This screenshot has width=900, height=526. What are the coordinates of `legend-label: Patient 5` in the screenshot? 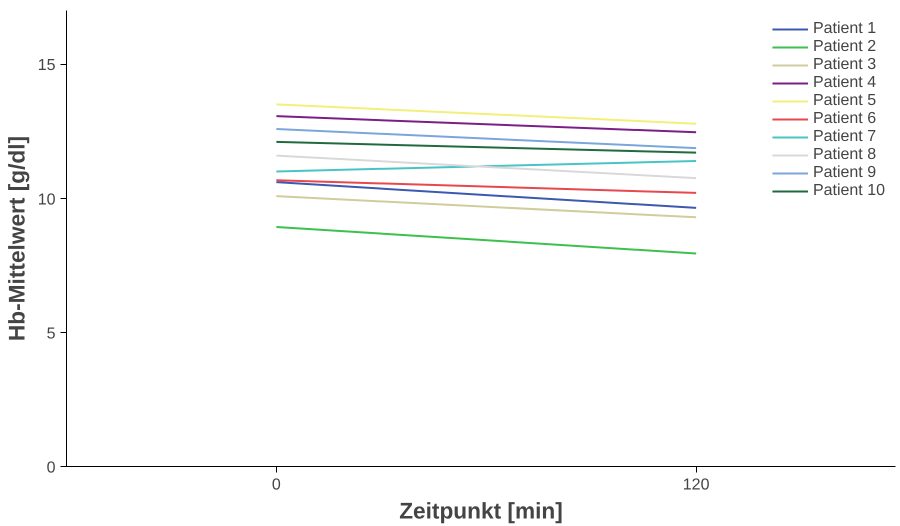 It's located at (844, 101).